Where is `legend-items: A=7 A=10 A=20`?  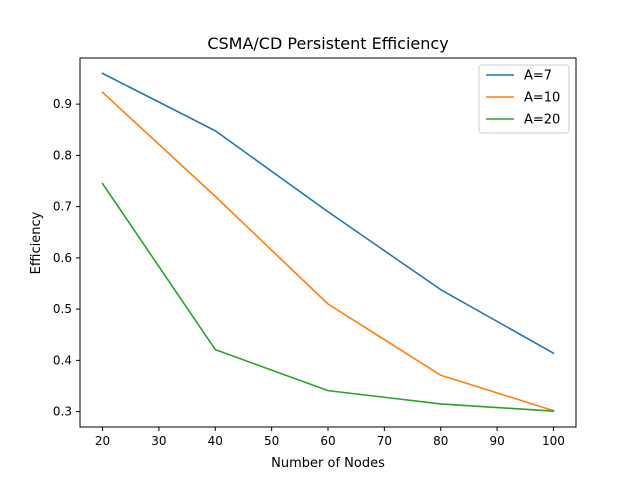 legend-items: A=7 A=10 A=20 is located at coordinates (523, 98).